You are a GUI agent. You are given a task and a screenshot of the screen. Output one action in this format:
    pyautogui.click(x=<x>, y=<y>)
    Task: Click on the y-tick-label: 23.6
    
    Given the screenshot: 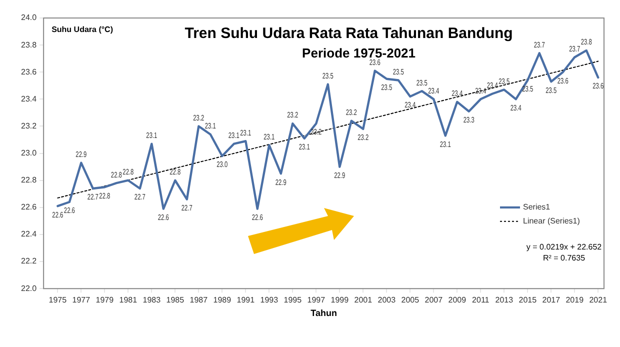 What is the action you would take?
    pyautogui.click(x=29, y=71)
    